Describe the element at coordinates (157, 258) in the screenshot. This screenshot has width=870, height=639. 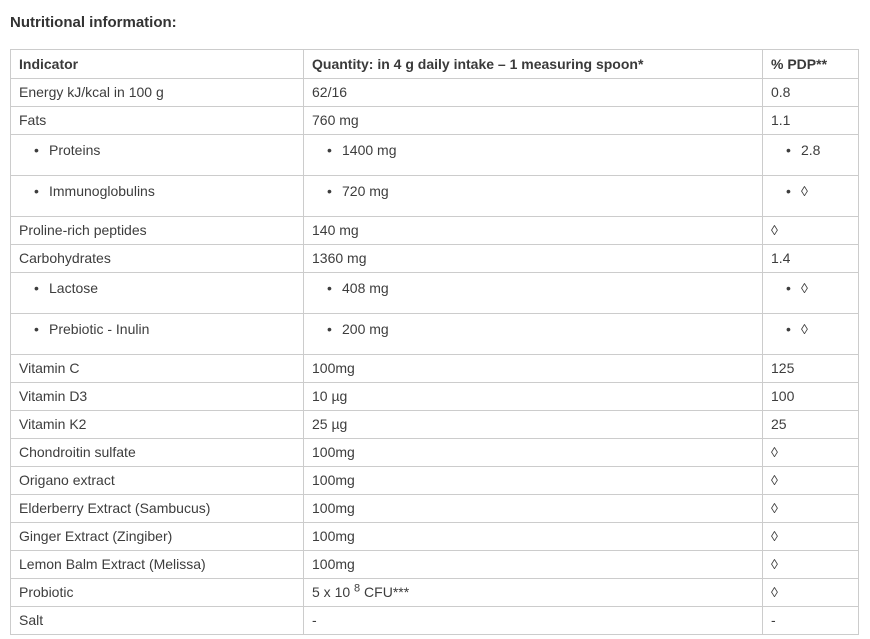
I see `indicator-cell: Carbohydrates` at that location.